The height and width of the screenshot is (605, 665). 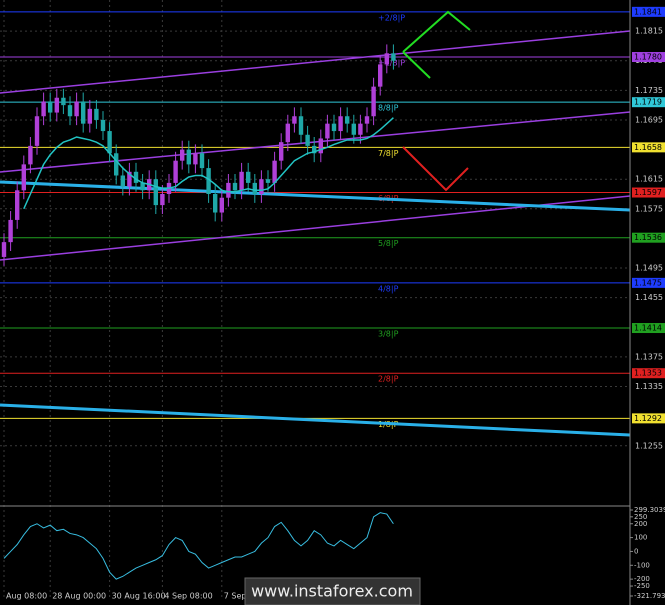 I want to click on level-name: +2/8|P, so click(x=391, y=17).